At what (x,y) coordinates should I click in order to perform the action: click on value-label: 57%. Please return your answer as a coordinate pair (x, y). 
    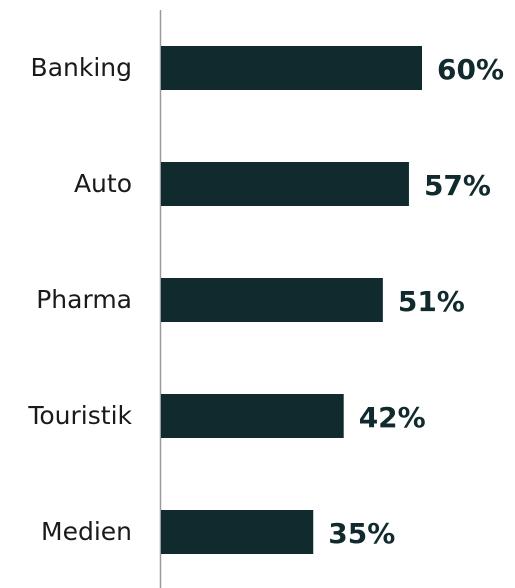
    Looking at the image, I should click on (457, 185).